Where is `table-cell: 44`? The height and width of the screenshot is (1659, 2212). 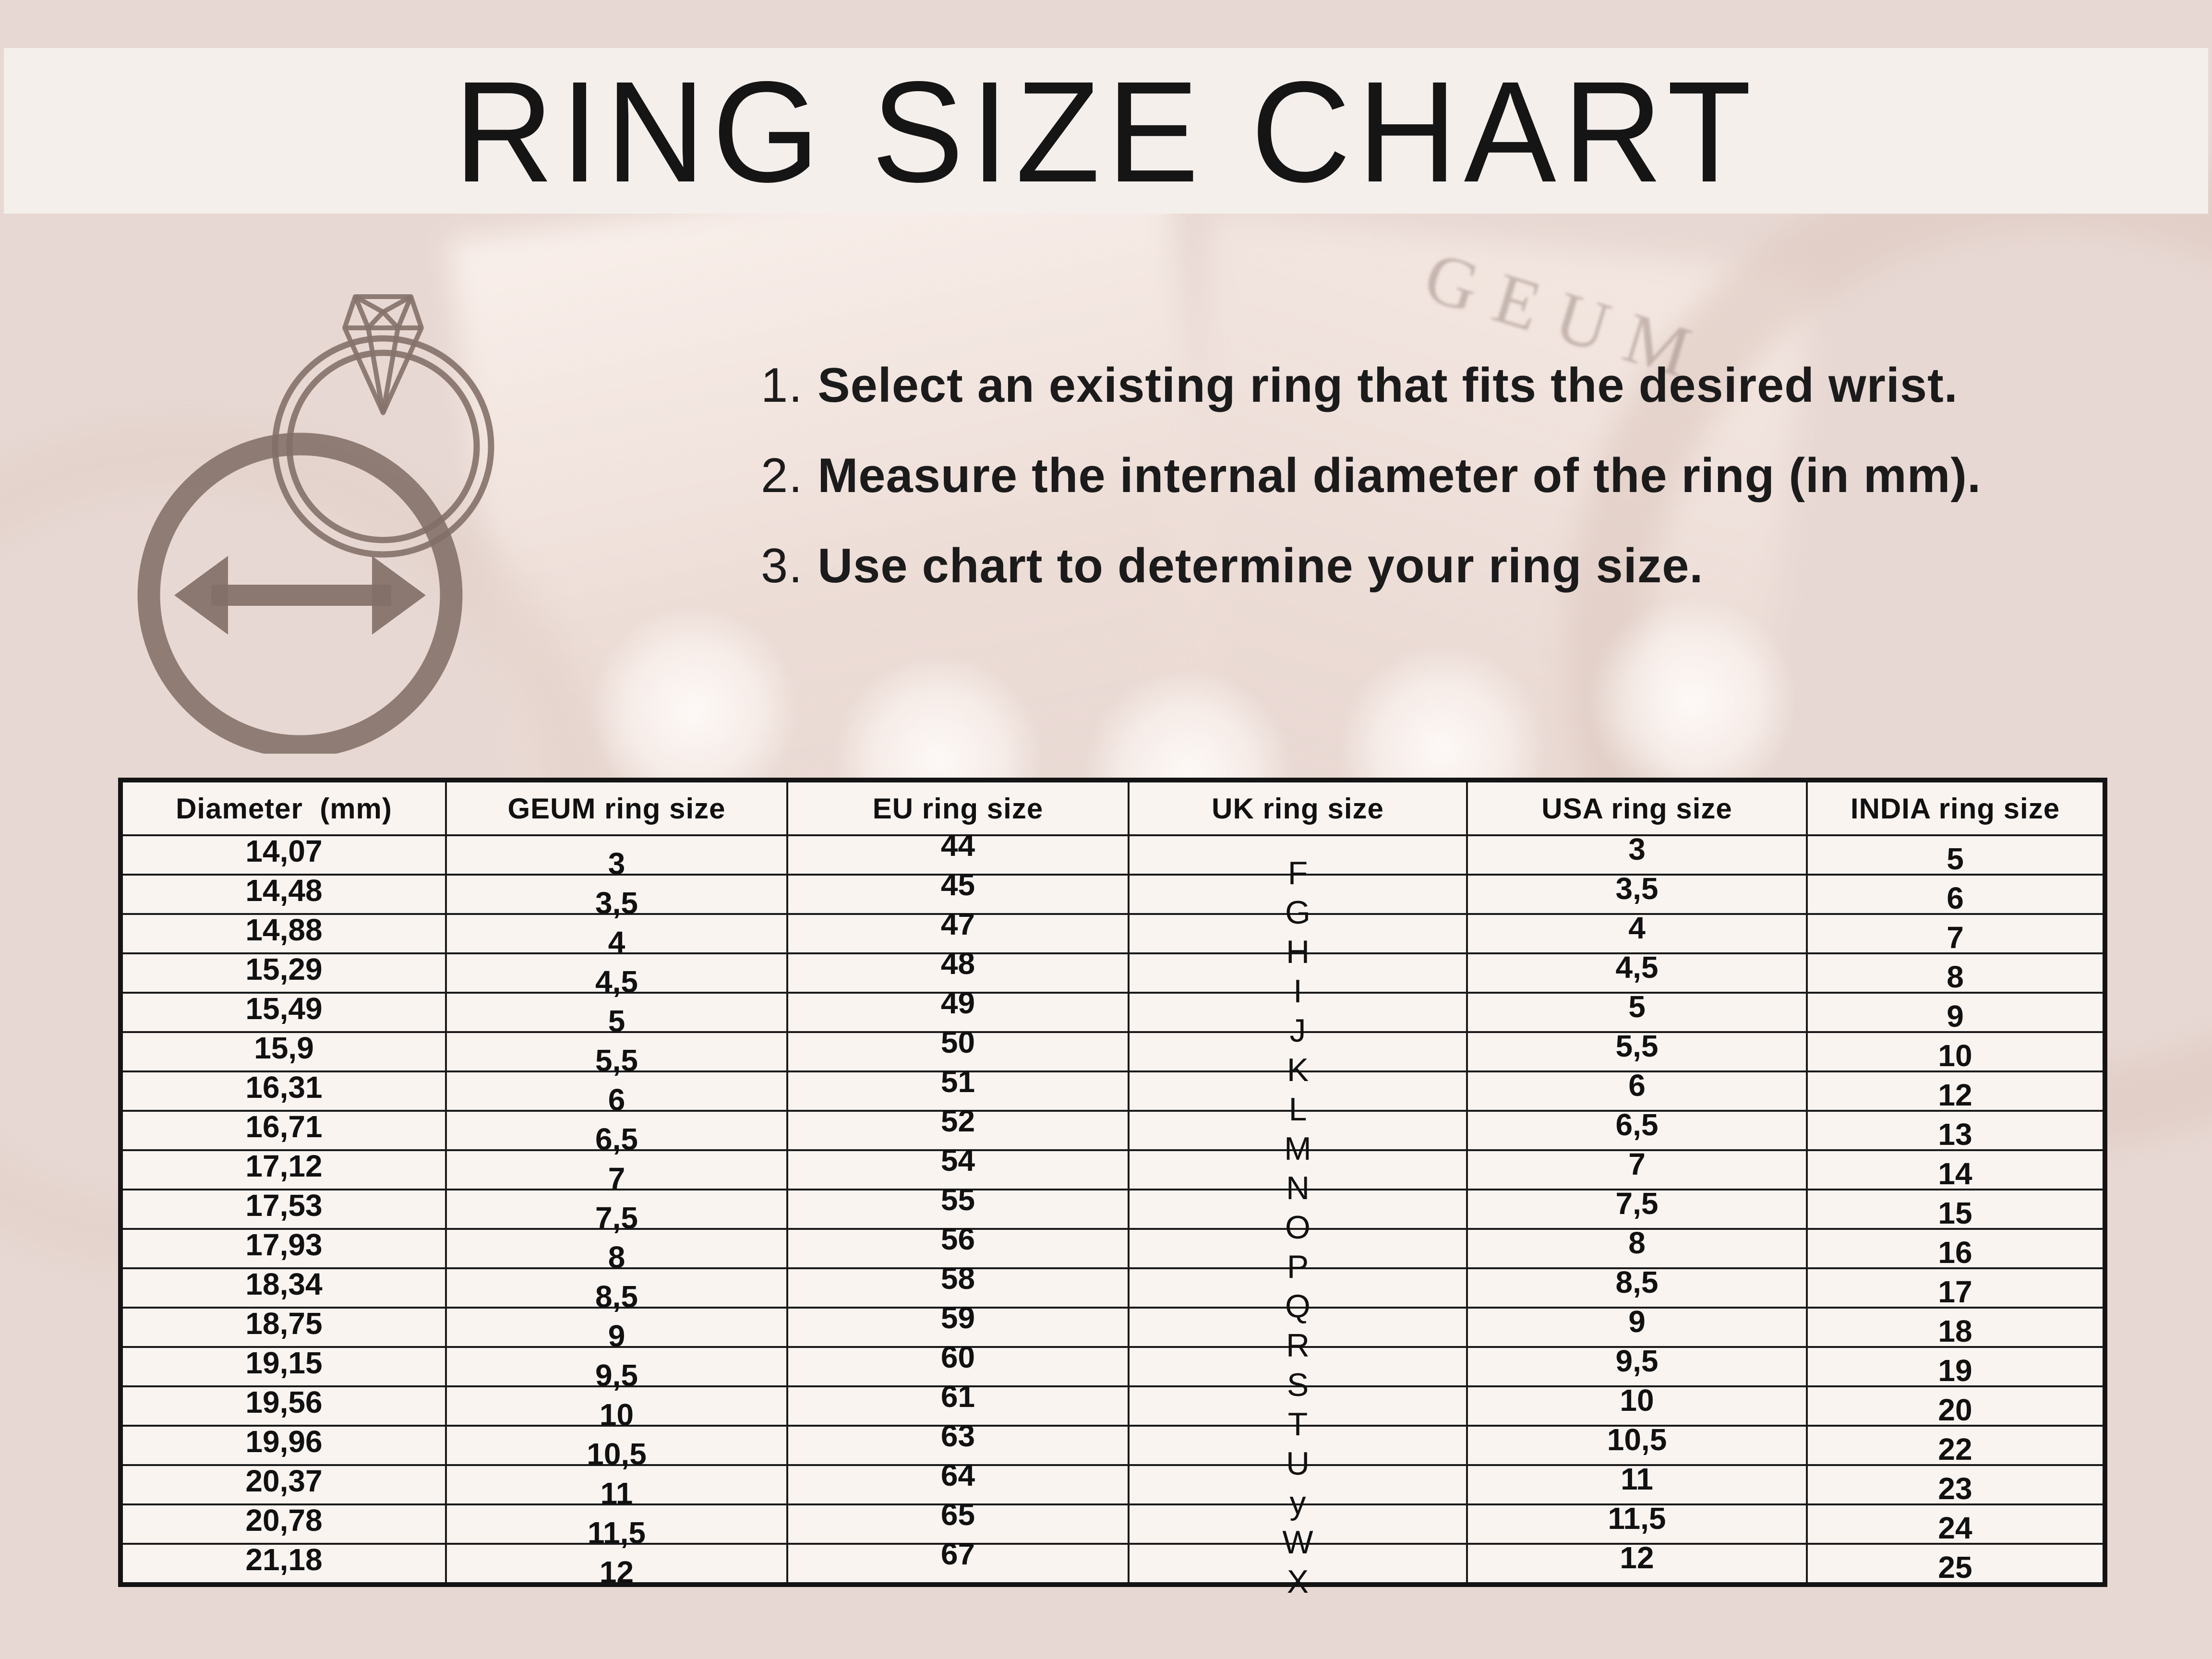 table-cell: 44 is located at coordinates (958, 852).